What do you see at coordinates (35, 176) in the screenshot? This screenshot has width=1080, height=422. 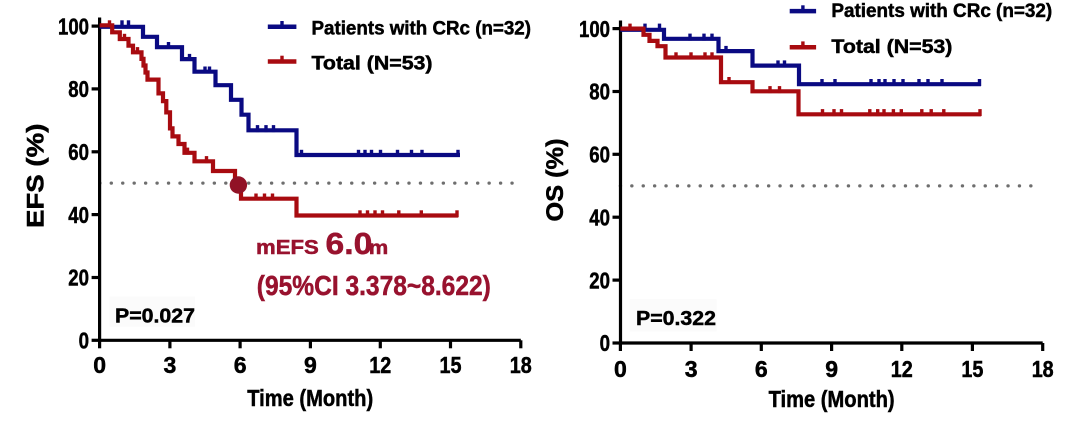 I see `svg-text: EFS (%)` at bounding box center [35, 176].